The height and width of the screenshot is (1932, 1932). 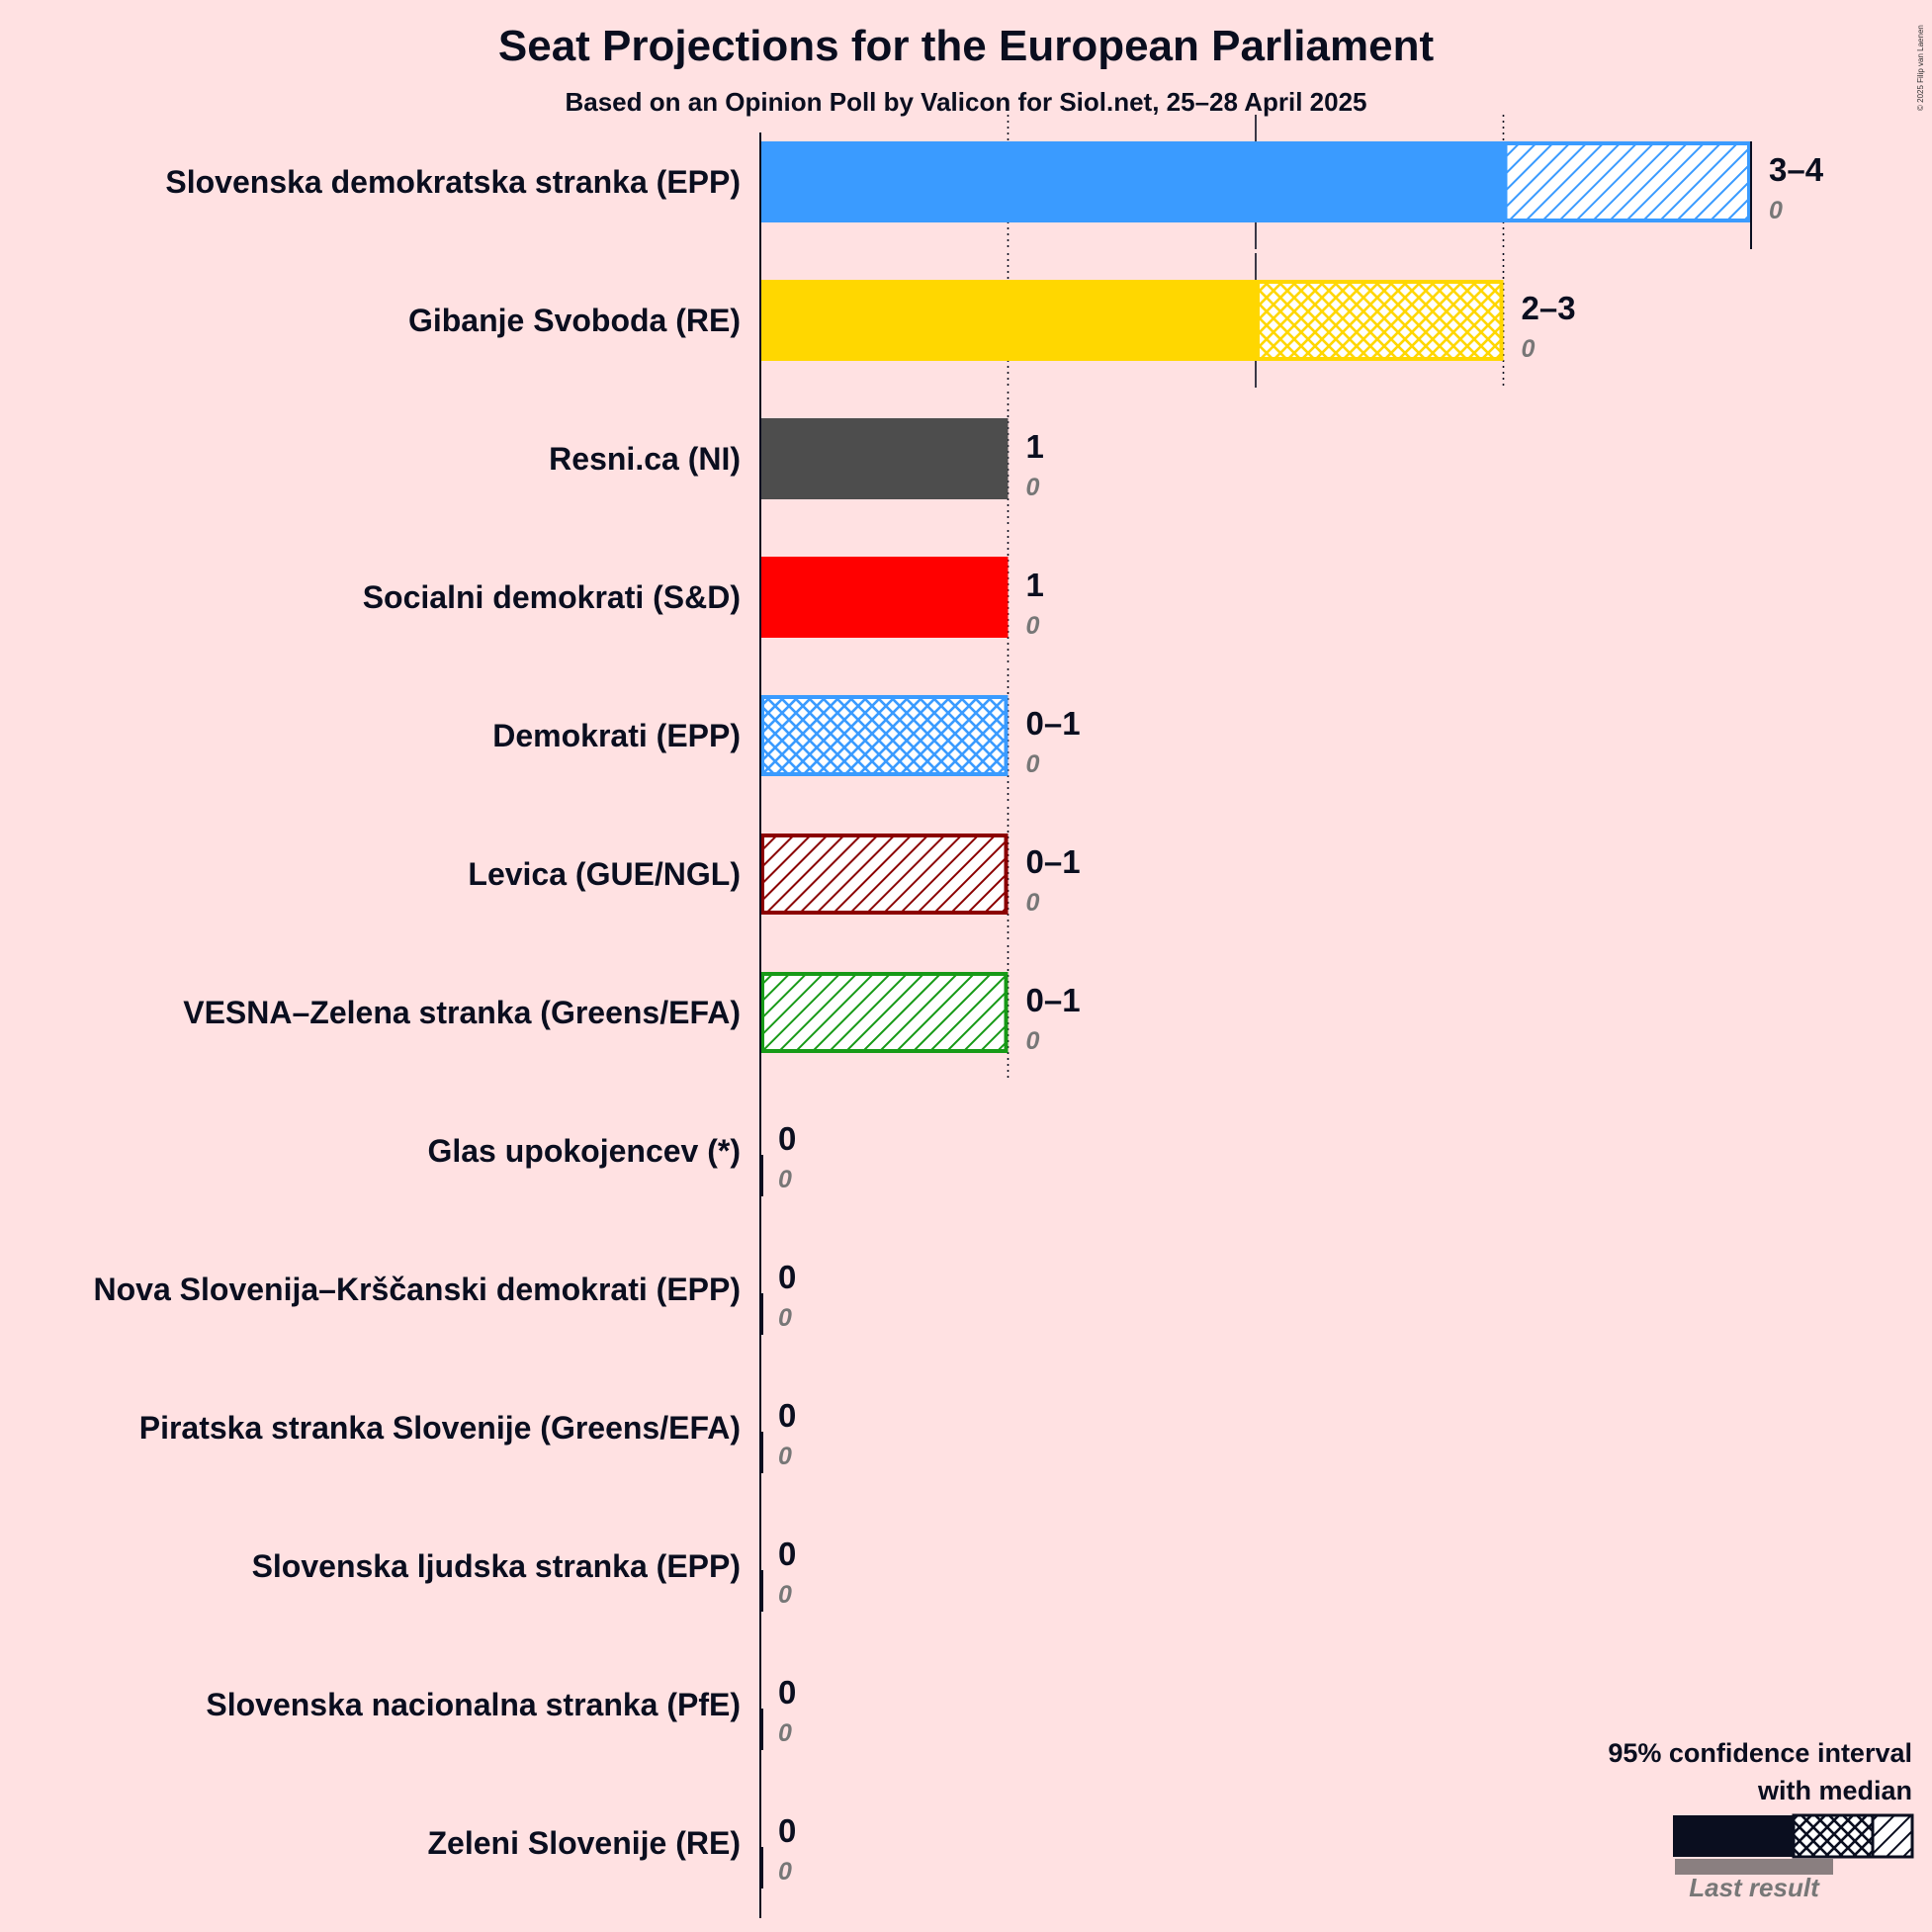 What do you see at coordinates (1033, 764) in the screenshot?
I see `last-result-label-demokrati-epp: 0` at bounding box center [1033, 764].